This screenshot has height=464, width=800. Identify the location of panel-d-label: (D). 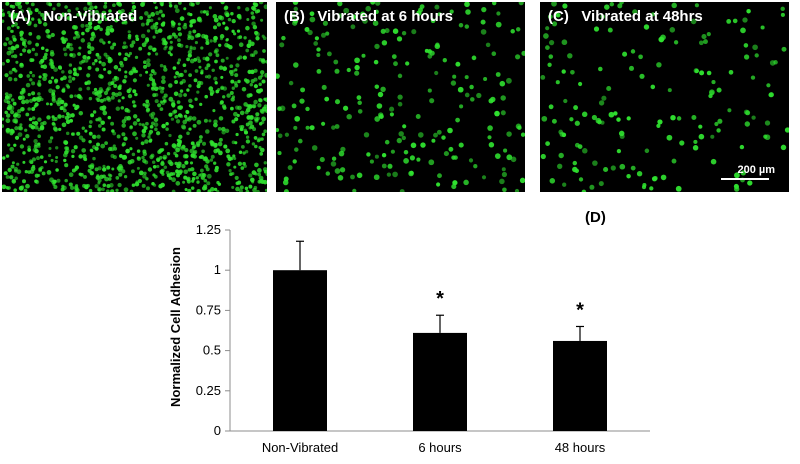
(595, 217).